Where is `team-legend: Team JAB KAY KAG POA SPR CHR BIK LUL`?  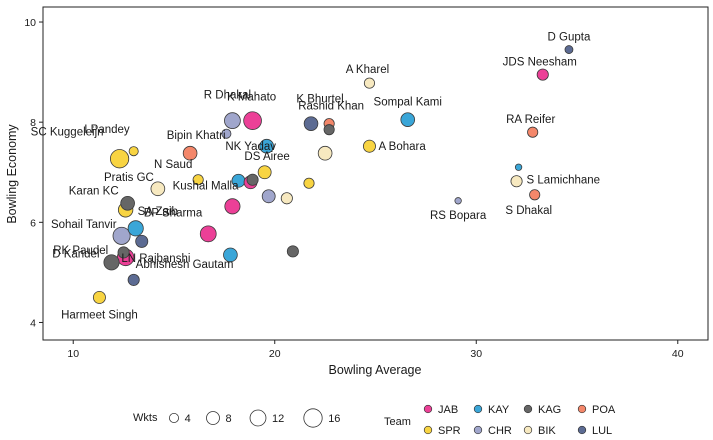 team-legend: Team JAB KAY KAG POA SPR CHR BIK LUL is located at coordinates (500, 420).